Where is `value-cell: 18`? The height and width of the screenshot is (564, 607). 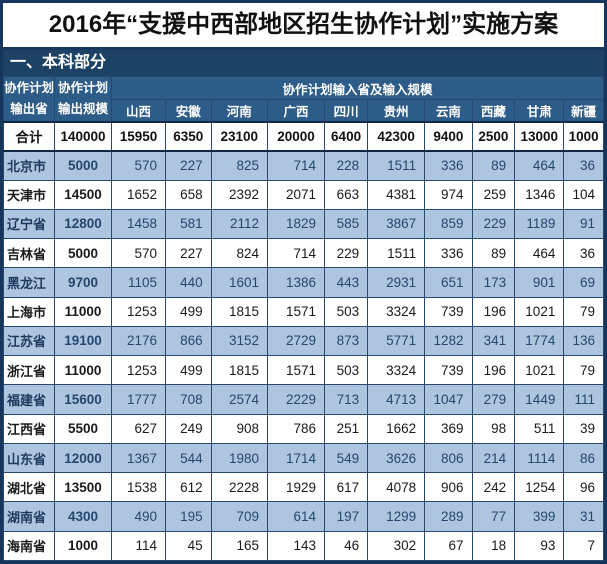 value-cell: 18 is located at coordinates (493, 546).